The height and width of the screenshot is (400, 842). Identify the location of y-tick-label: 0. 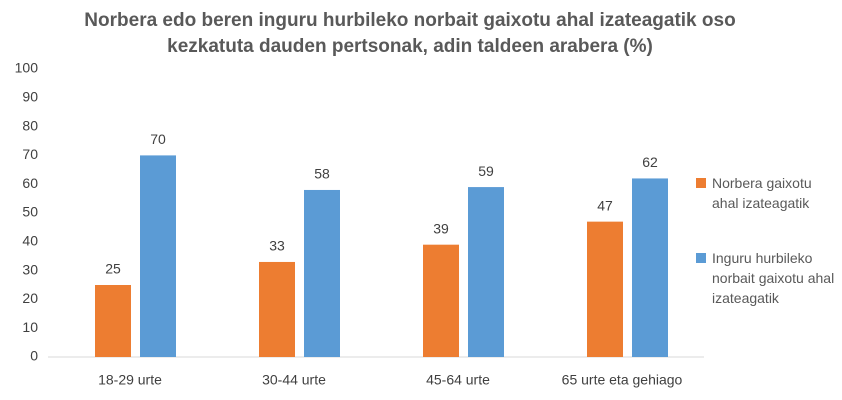
(34, 356).